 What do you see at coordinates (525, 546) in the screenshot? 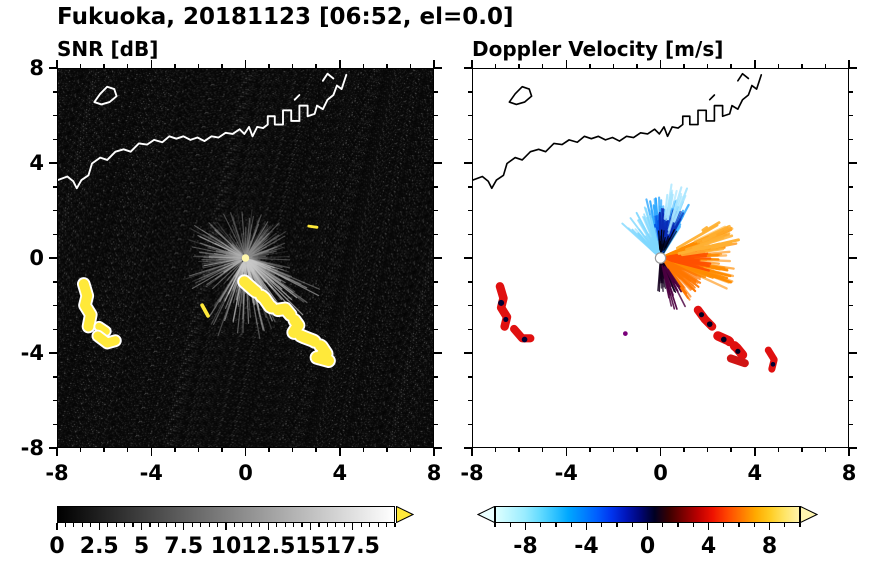
I see `velocity-colorbar-tick-label: -8` at bounding box center [525, 546].